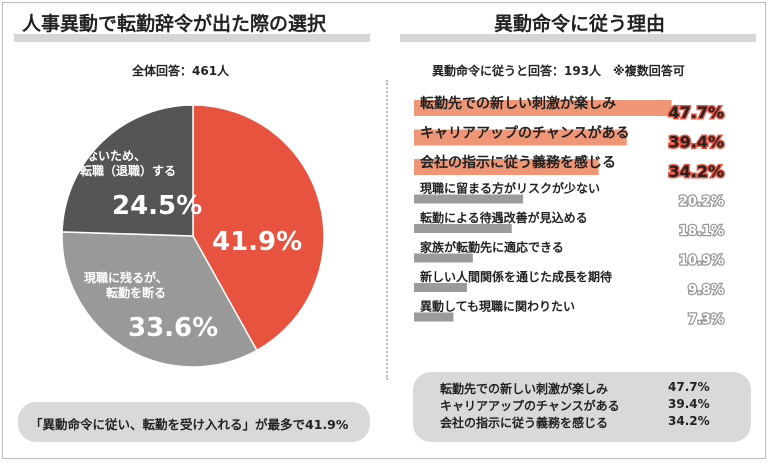 The image size is (770, 463). Describe the element at coordinates (524, 423) in the screenshot. I see `summary-label: 会社の指示に従う義務を感じる` at that location.